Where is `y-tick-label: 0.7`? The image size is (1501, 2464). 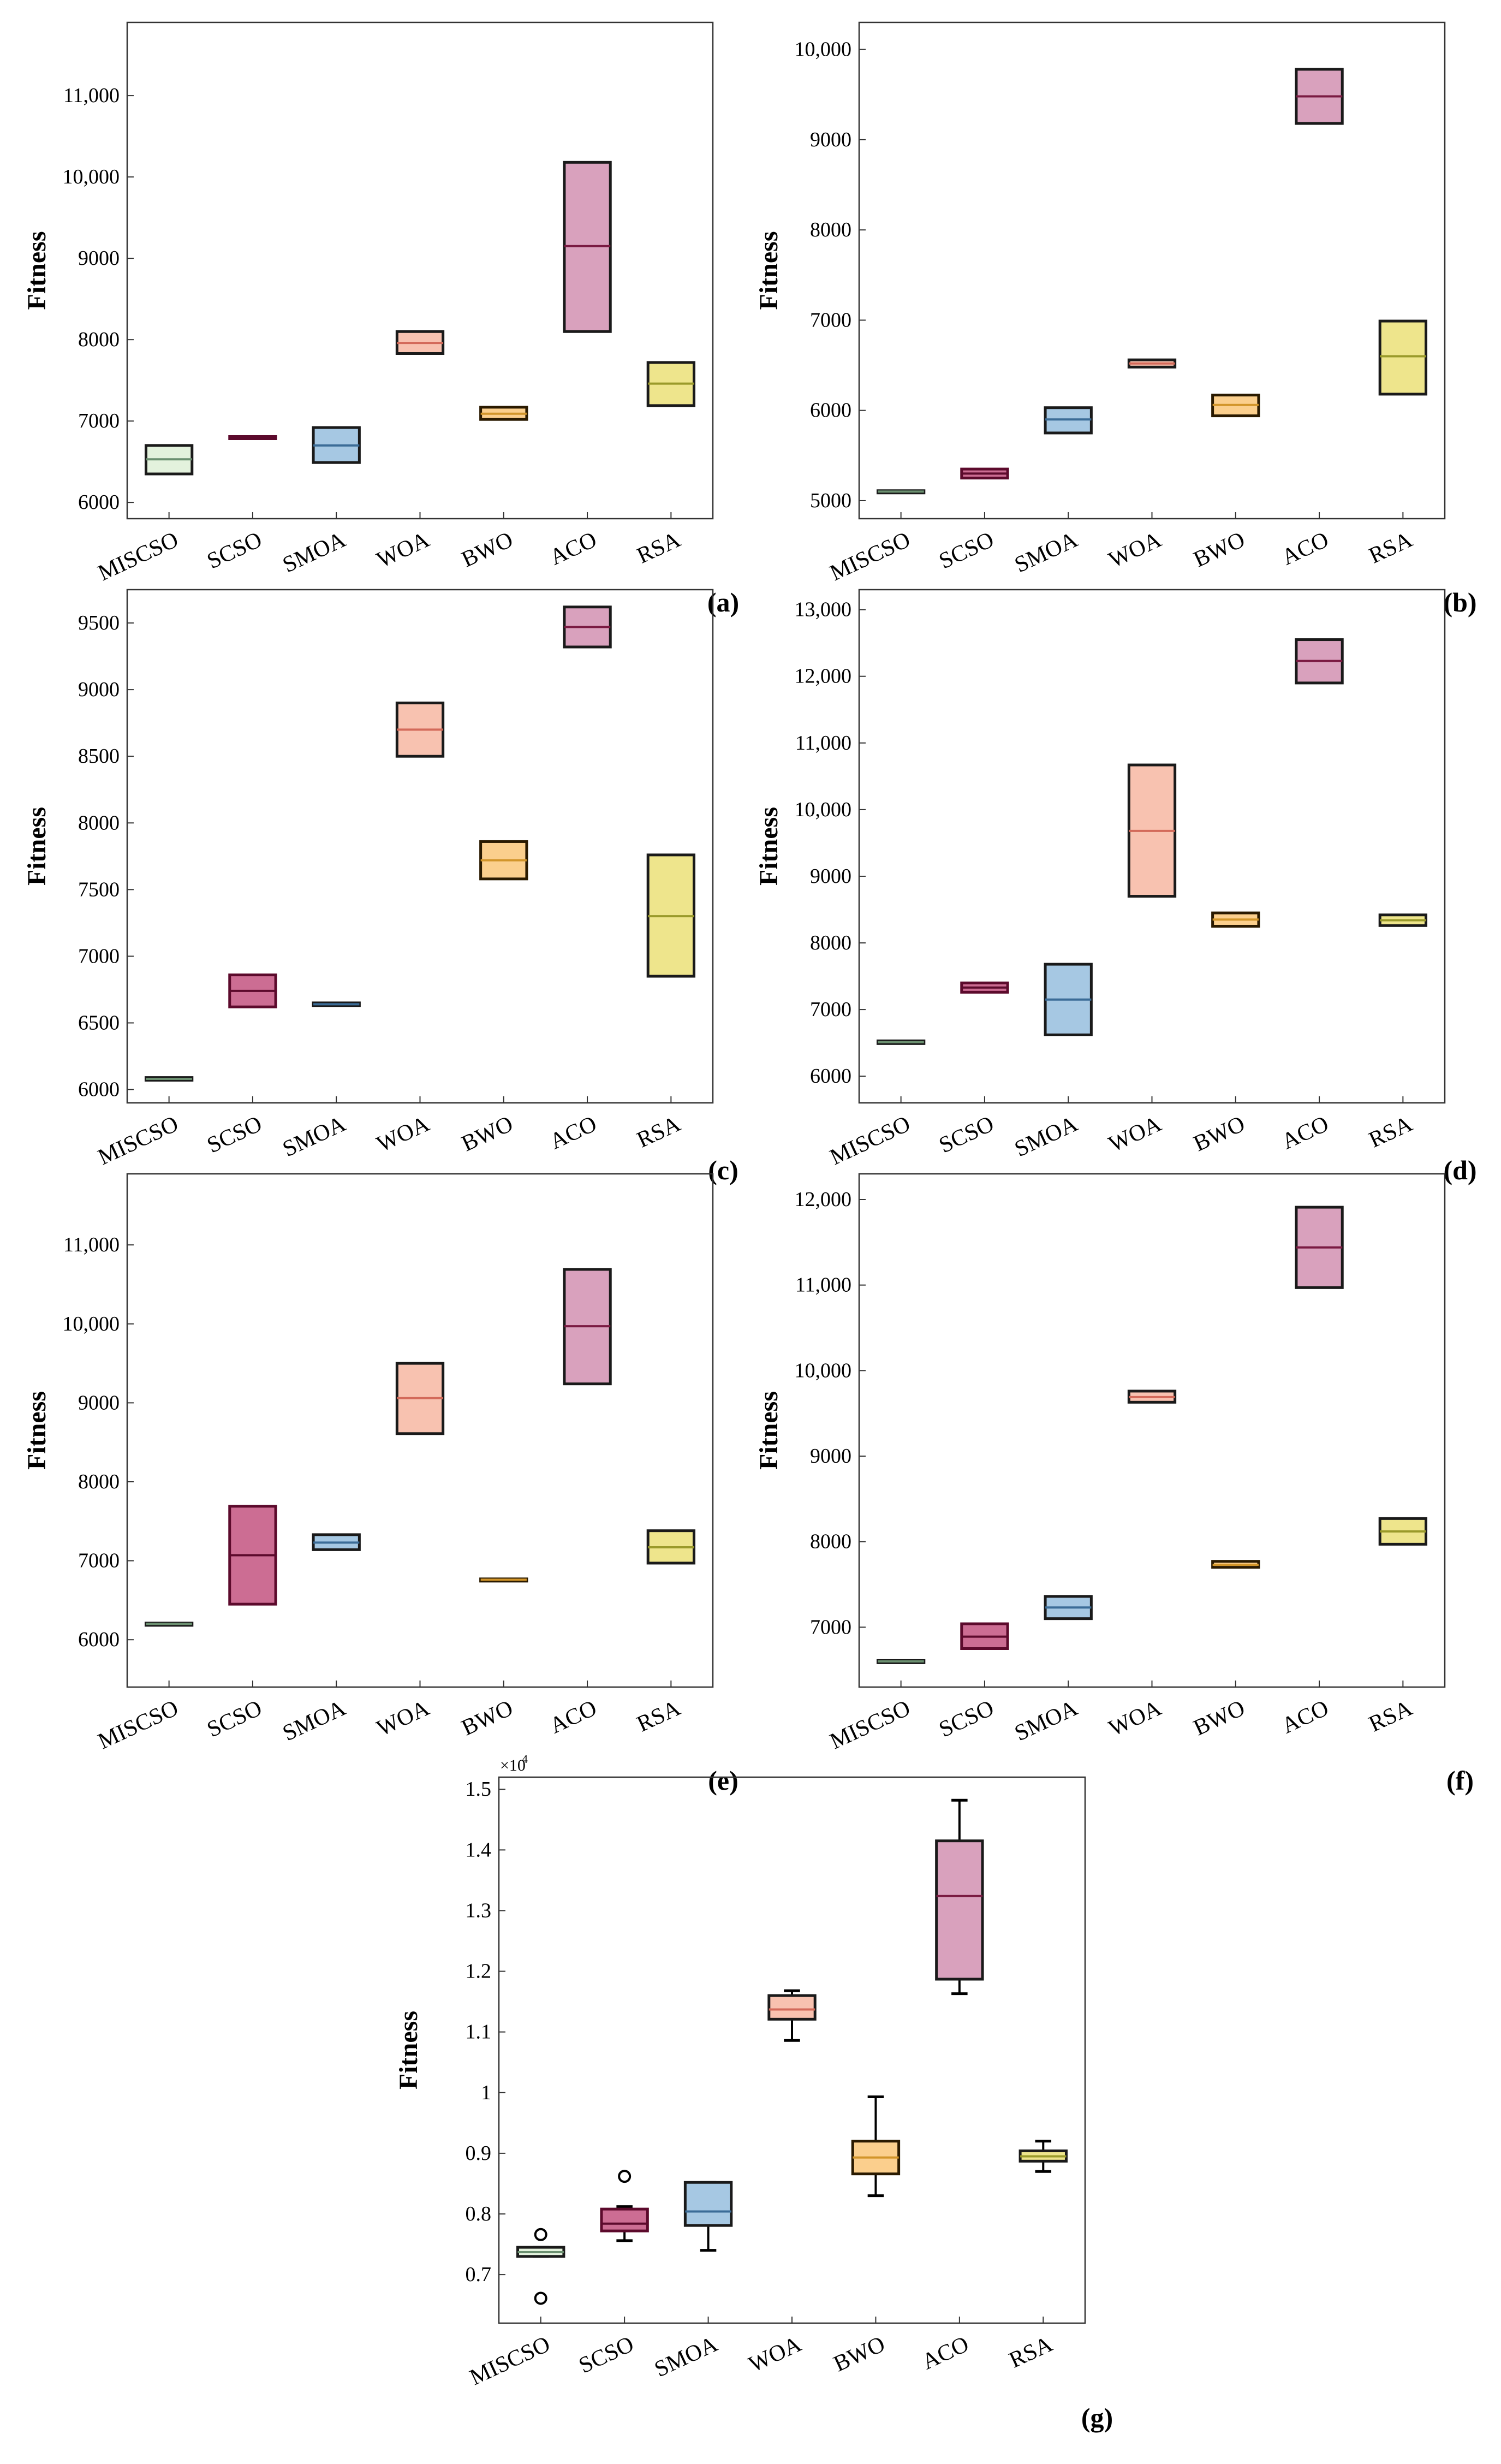 y-tick-label: 0.7 is located at coordinates (479, 2274).